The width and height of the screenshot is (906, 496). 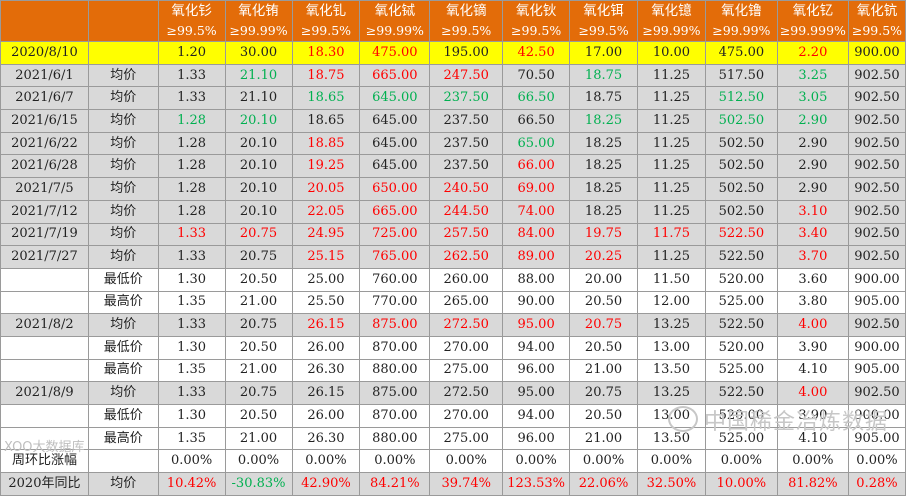 I want to click on row-date-cell: 2021/8/9, so click(x=44, y=393).